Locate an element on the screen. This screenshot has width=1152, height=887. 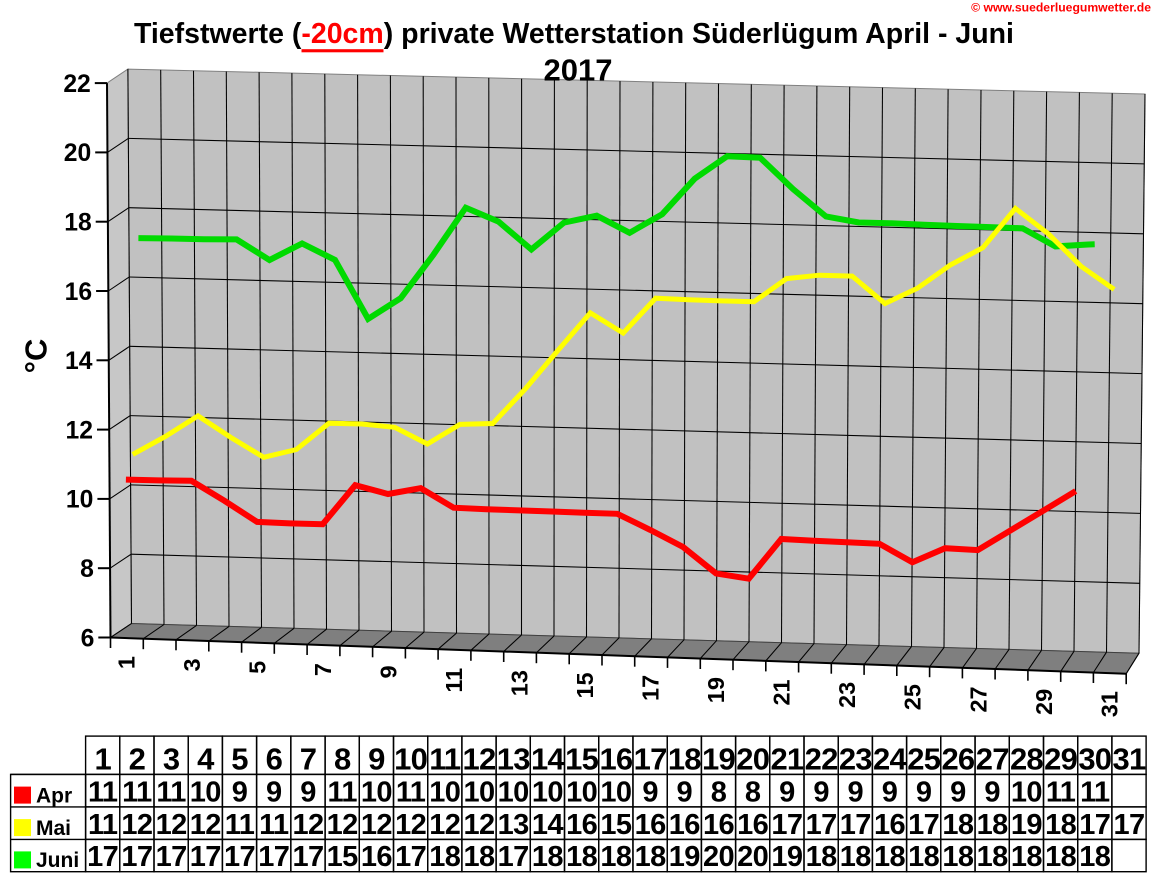
svg-text: 21 is located at coordinates (782, 692).